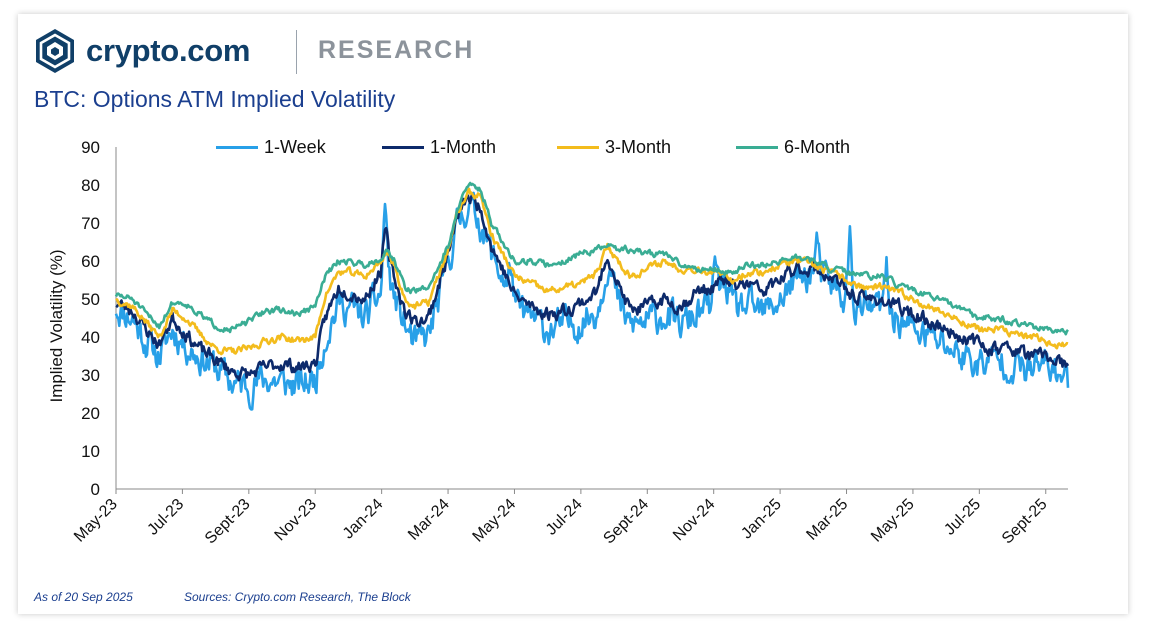  What do you see at coordinates (429, 520) in the screenshot?
I see `x-tick-label: Mar-24` at bounding box center [429, 520].